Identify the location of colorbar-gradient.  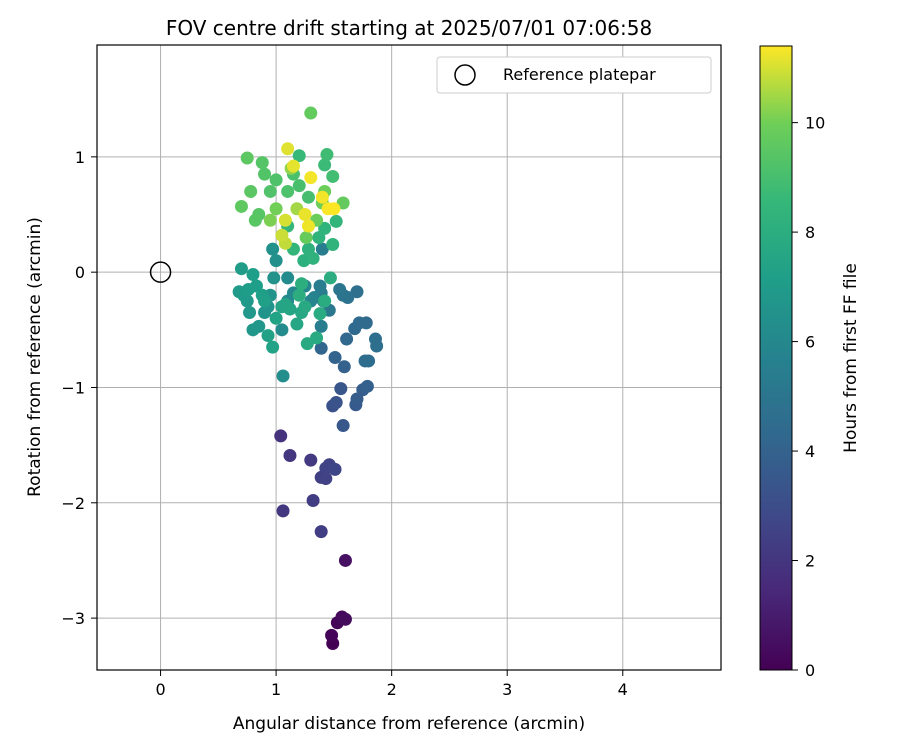
(776, 358).